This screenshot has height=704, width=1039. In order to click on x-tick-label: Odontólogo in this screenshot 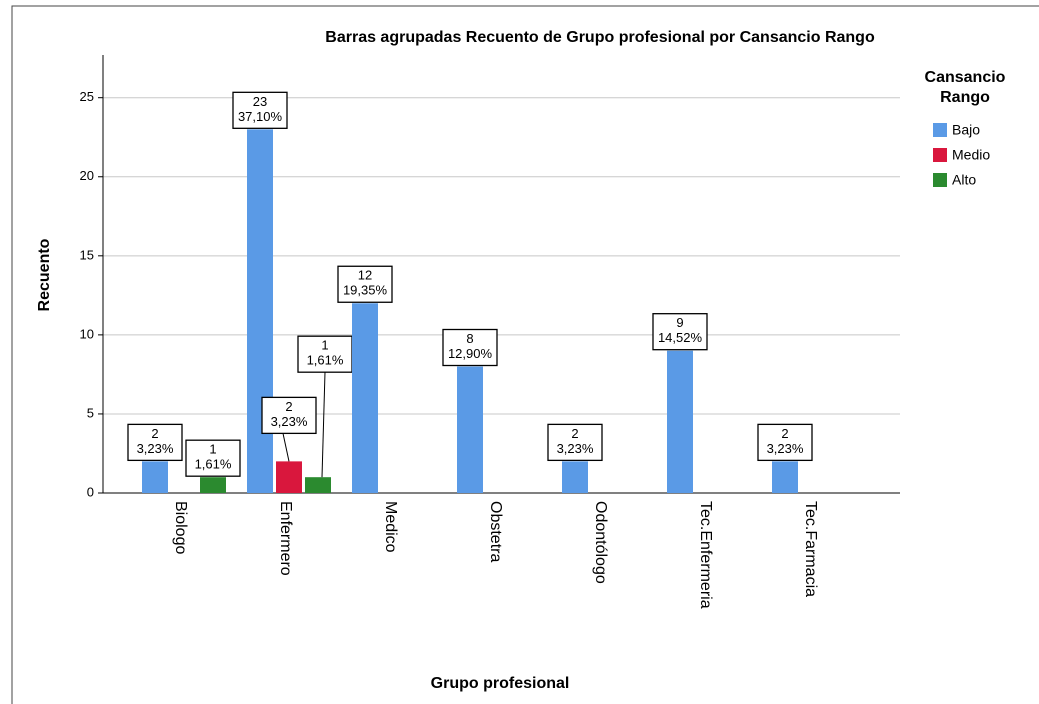, I will do `click(600, 542)`.